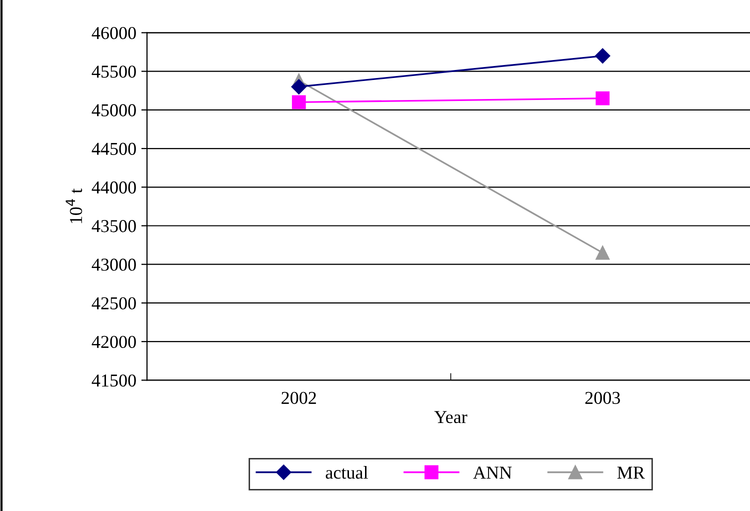  What do you see at coordinates (114, 264) in the screenshot?
I see `y-tick-label: 43000` at bounding box center [114, 264].